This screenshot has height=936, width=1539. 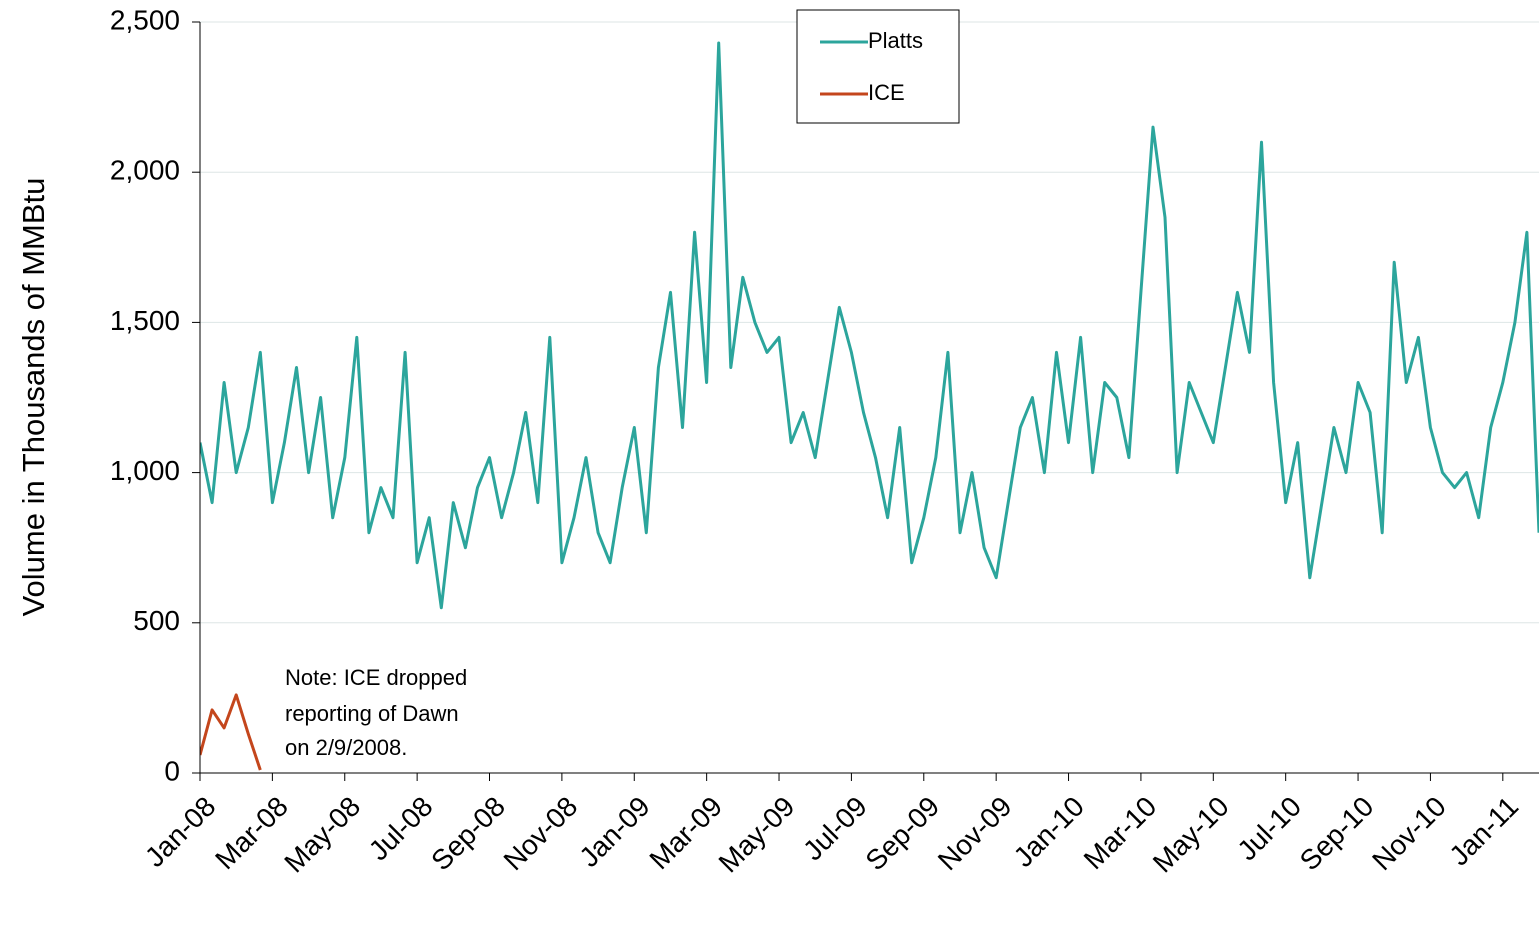 What do you see at coordinates (145, 170) in the screenshot?
I see `y-tick-label: 2,000` at bounding box center [145, 170].